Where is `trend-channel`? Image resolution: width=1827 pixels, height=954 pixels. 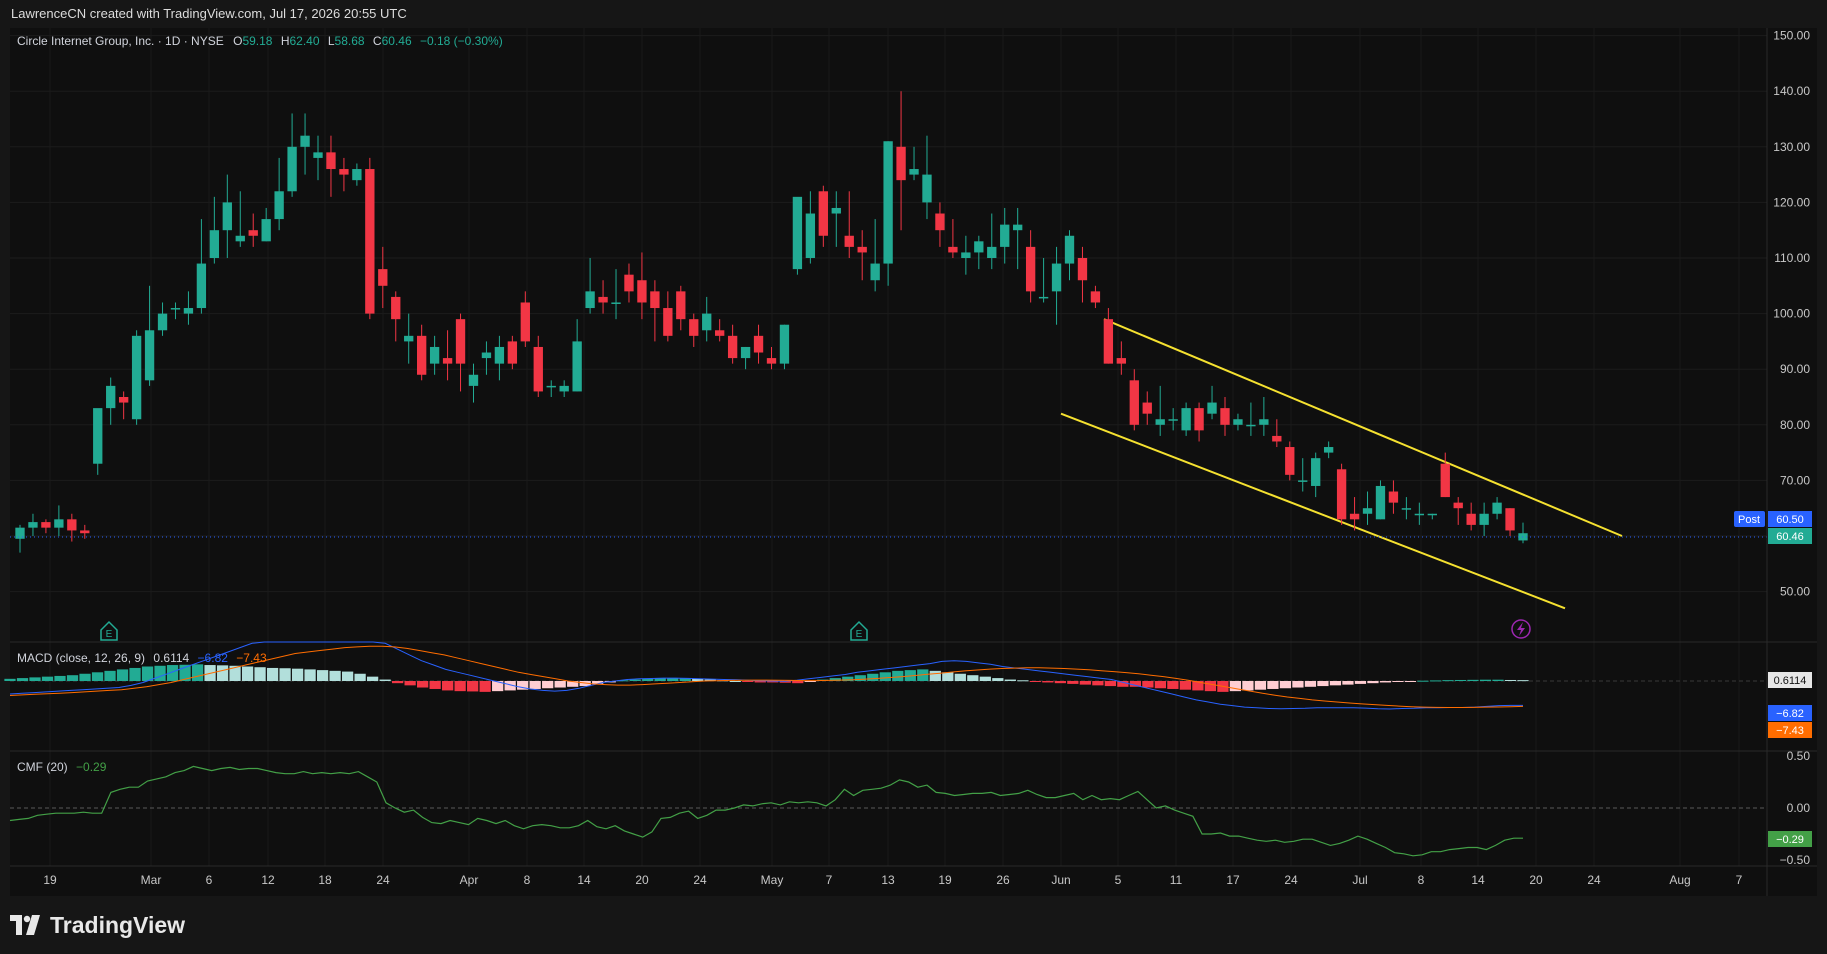 trend-channel is located at coordinates (1341, 464).